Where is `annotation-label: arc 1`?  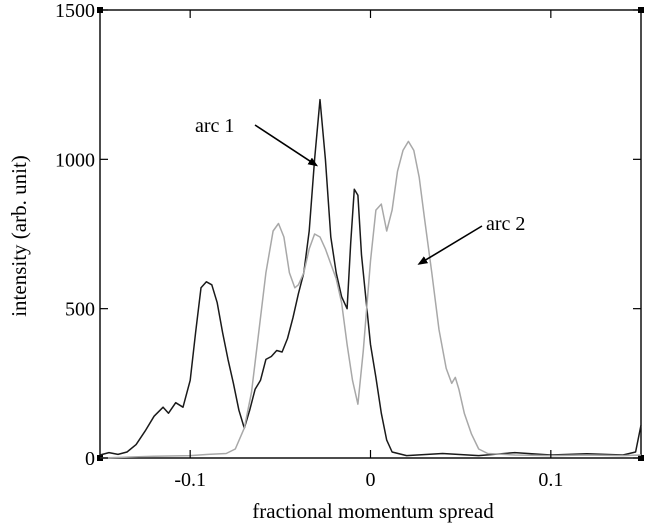
annotation-label: arc 1 is located at coordinates (214, 126).